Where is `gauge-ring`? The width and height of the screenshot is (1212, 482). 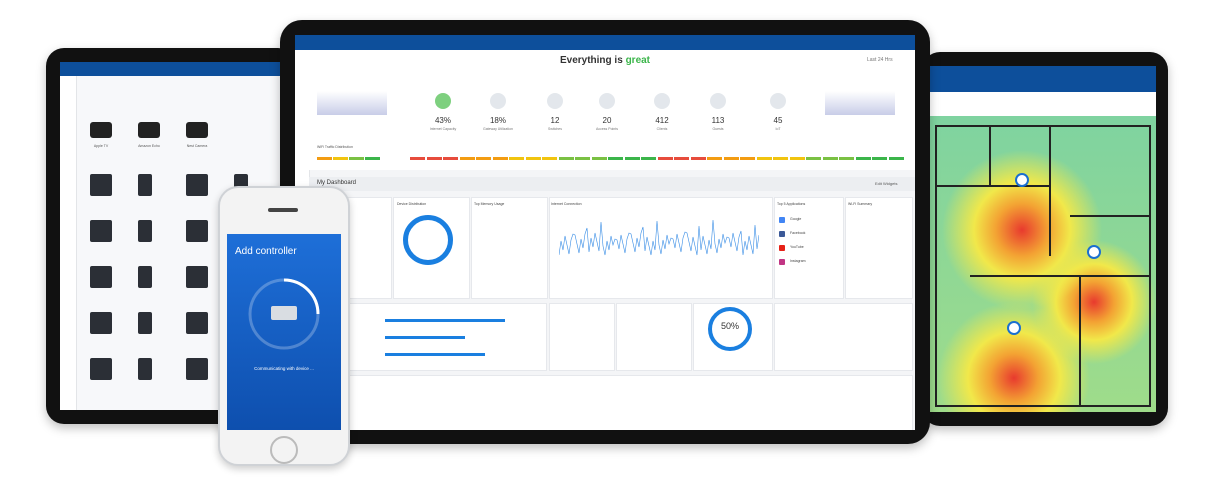 gauge-ring is located at coordinates (730, 329).